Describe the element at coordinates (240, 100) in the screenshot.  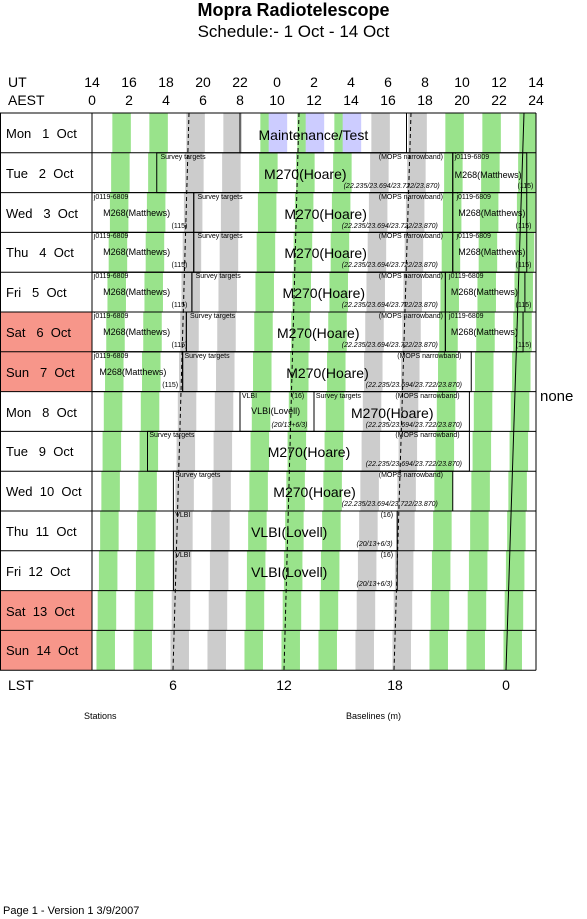
I see `aest-hour-label: 8` at that location.